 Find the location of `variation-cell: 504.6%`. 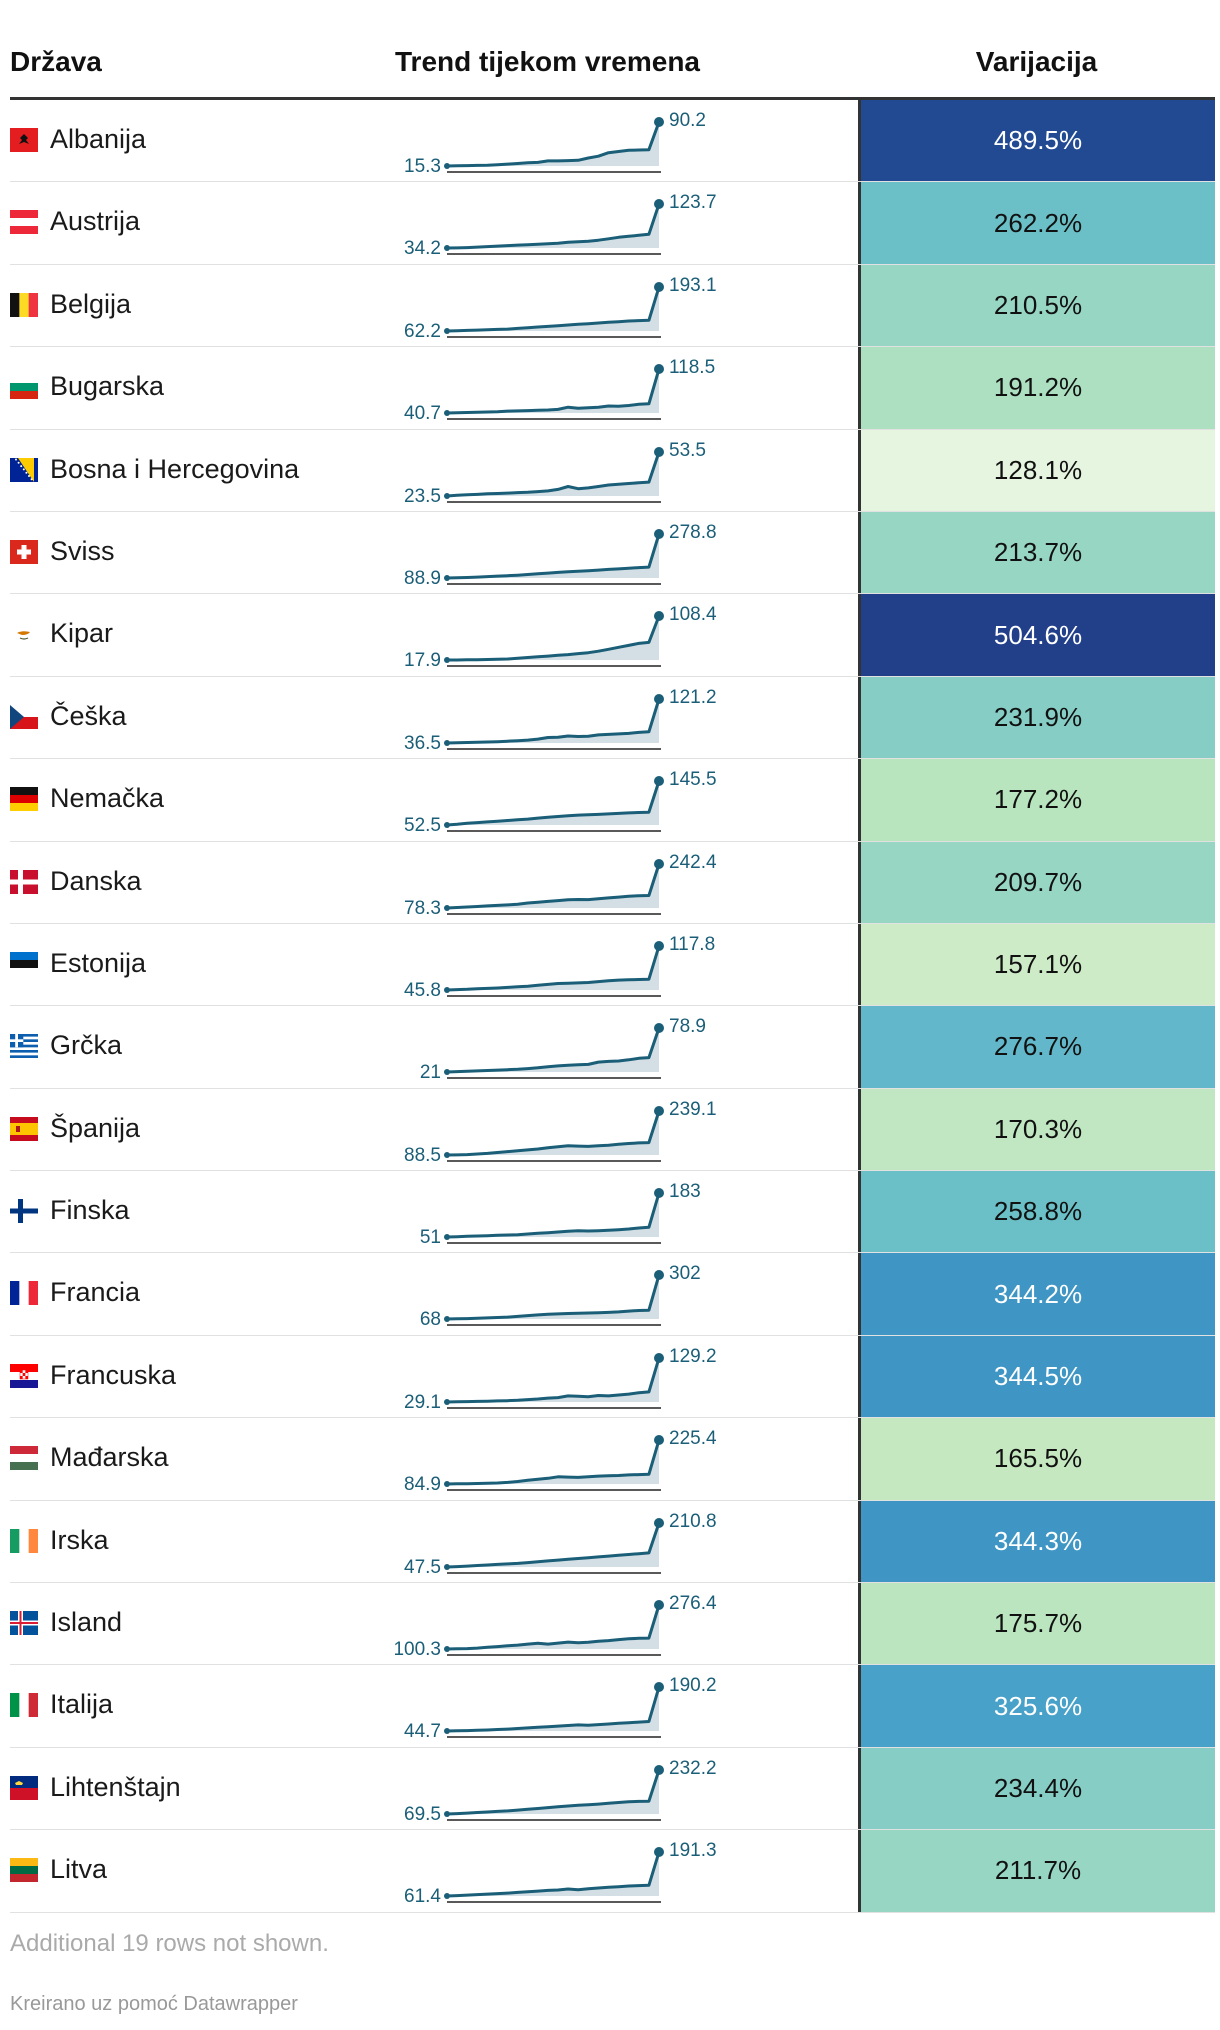

variation-cell: 504.6% is located at coordinates (1036, 635).